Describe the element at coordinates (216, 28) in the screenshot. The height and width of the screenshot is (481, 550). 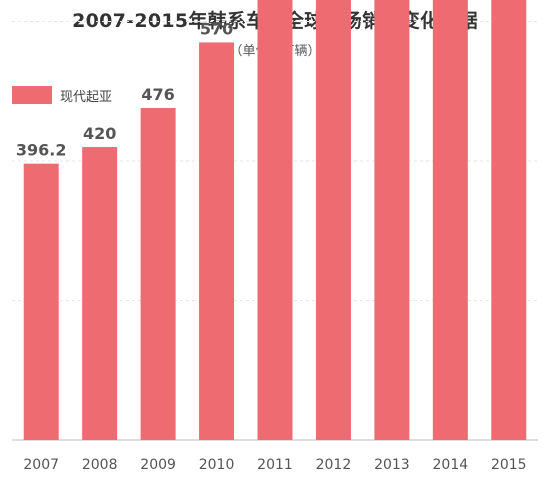
I see `value-label-2010: 570` at that location.